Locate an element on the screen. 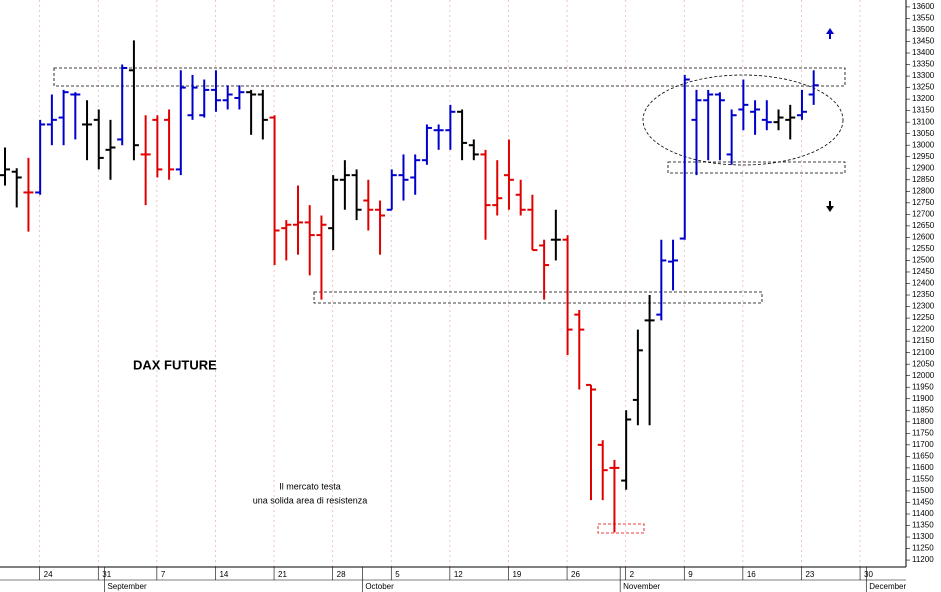  y-tick-label: 13400 is located at coordinates (923, 52).